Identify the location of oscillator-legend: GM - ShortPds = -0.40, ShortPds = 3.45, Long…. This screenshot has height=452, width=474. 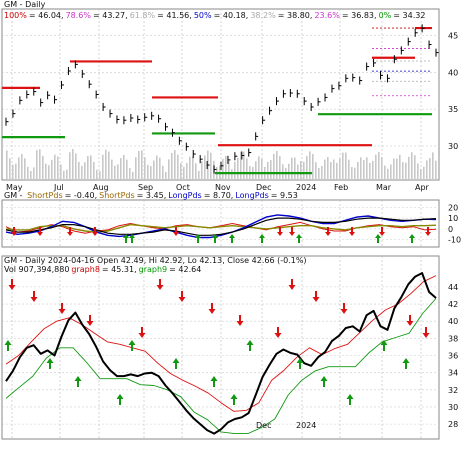
(151, 195).